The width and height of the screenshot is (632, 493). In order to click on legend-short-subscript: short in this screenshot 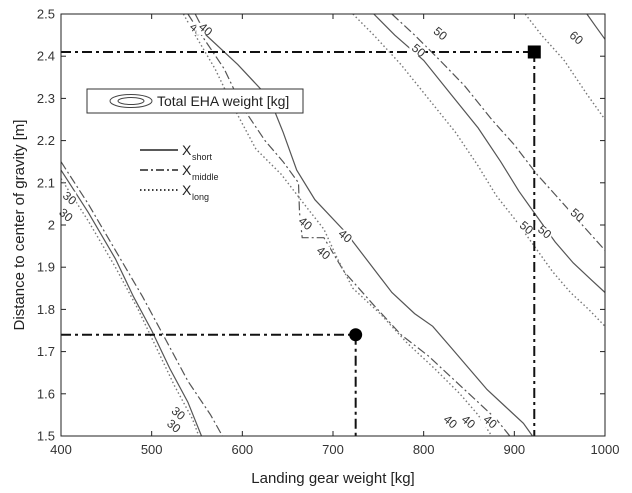, I will do `click(202, 157)`.